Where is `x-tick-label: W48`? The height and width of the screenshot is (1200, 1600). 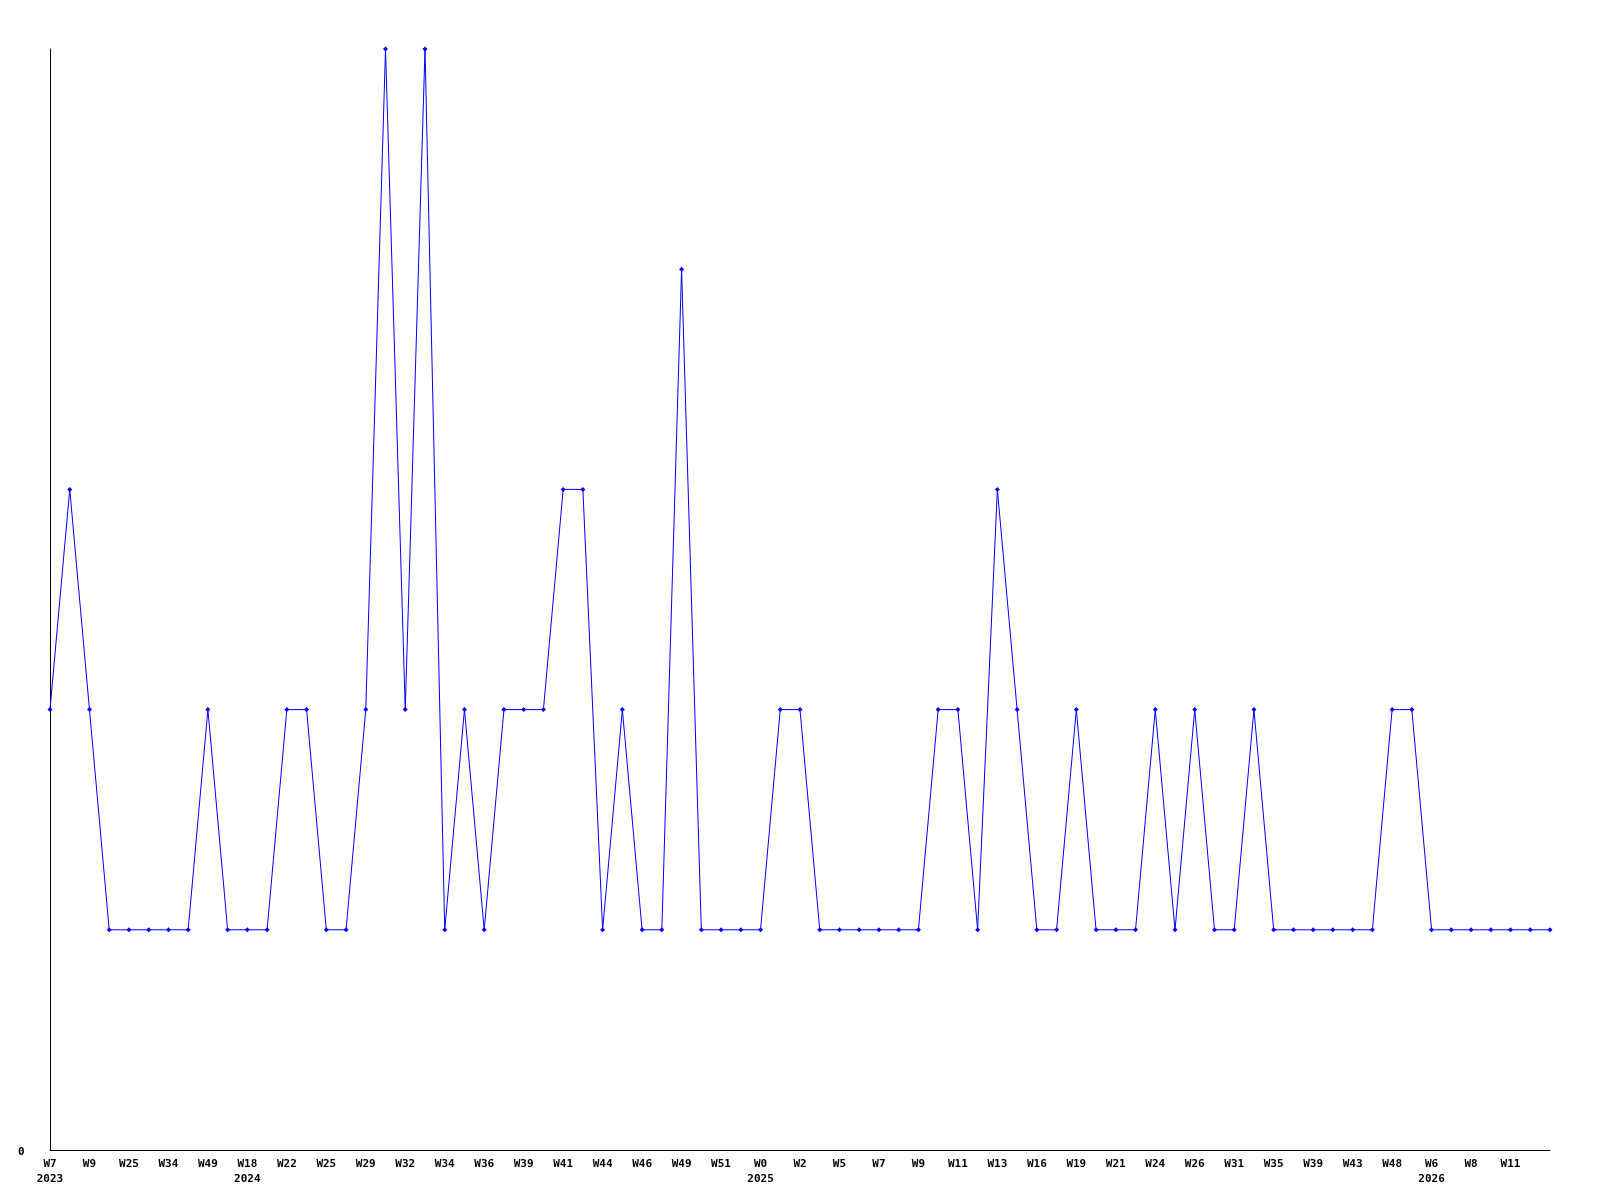 x-tick-label: W48 is located at coordinates (1392, 1163).